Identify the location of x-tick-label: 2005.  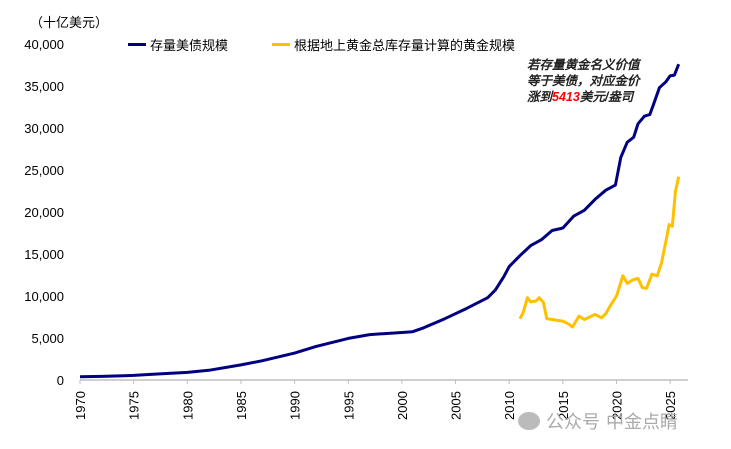
(456, 405).